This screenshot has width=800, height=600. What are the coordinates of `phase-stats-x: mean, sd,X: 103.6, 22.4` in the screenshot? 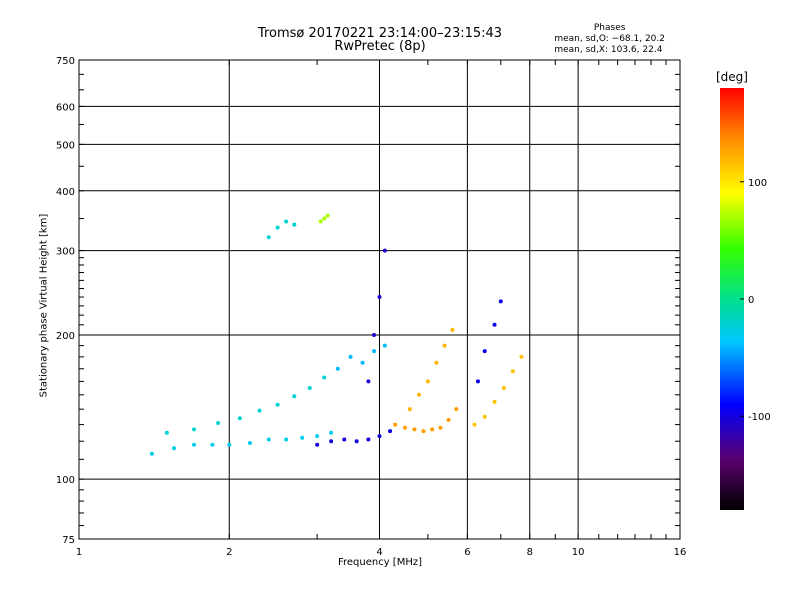 It's located at (608, 50).